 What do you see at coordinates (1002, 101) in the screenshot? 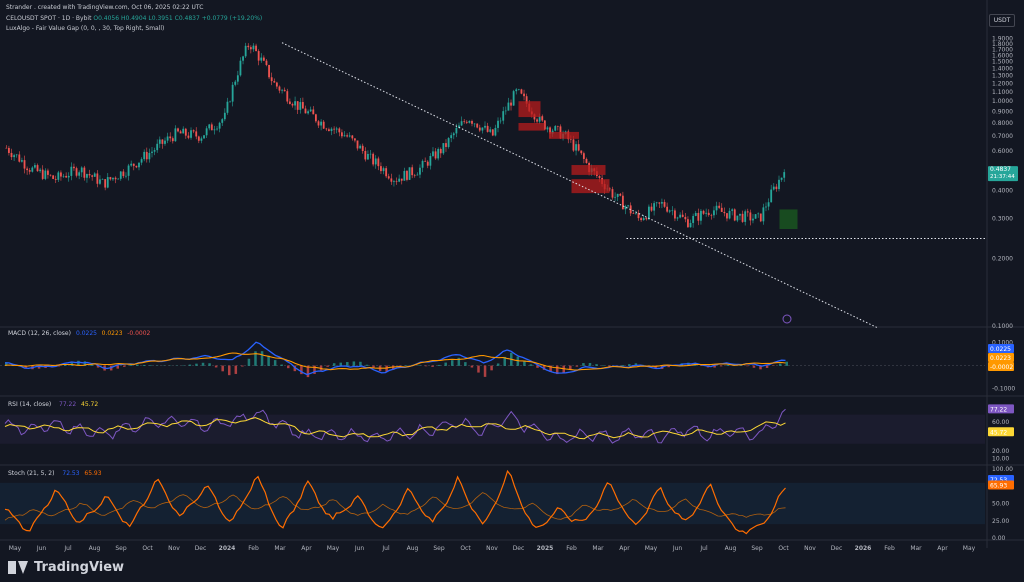
I see `price-axis-label: 1.0000` at bounding box center [1002, 101].